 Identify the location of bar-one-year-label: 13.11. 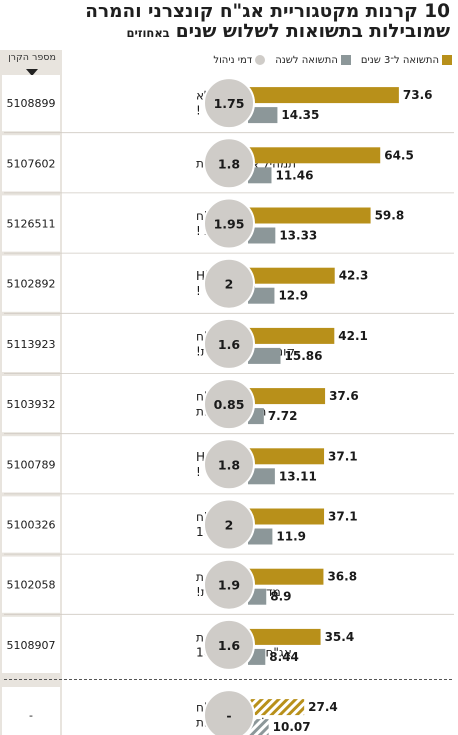
(298, 476).